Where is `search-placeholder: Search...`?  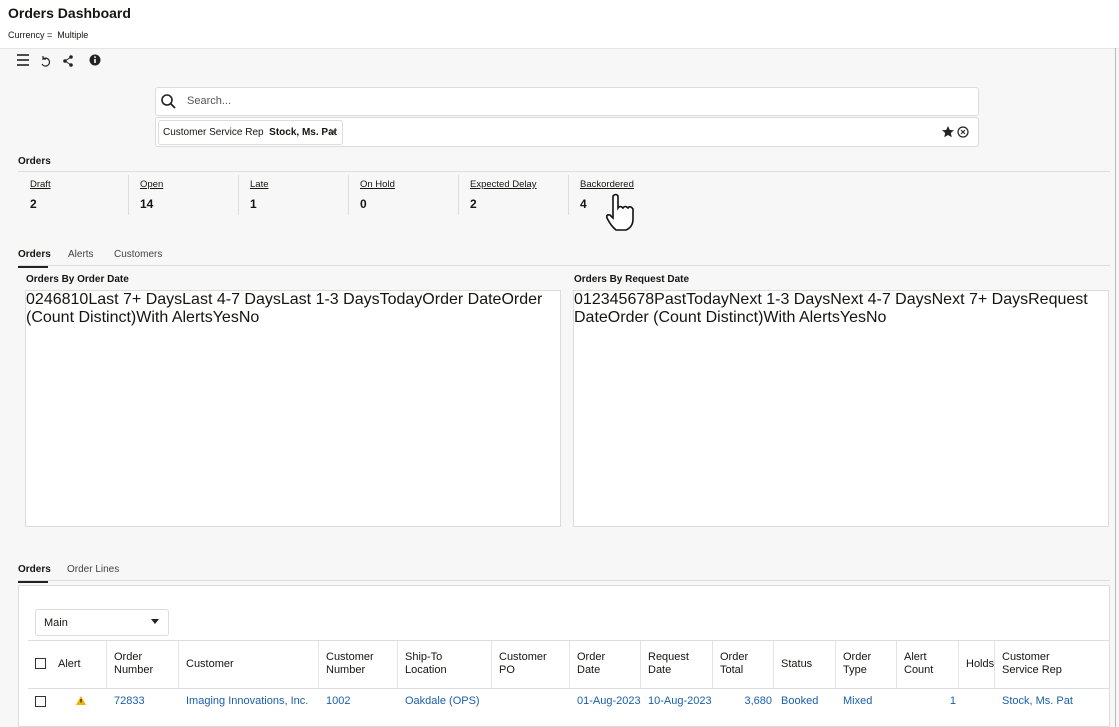
search-placeholder: Search... is located at coordinates (209, 101).